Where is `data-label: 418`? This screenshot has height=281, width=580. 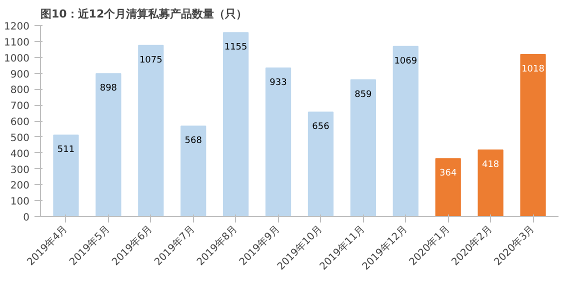 data-label: 418 is located at coordinates (491, 165).